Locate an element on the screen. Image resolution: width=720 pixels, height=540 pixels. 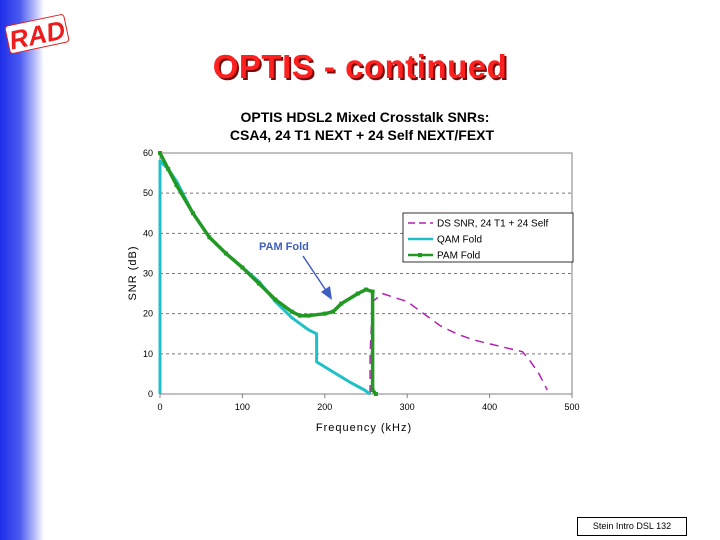
legend-label-1: DS SNR, 24 T1 + 24 Self is located at coordinates (492, 224).